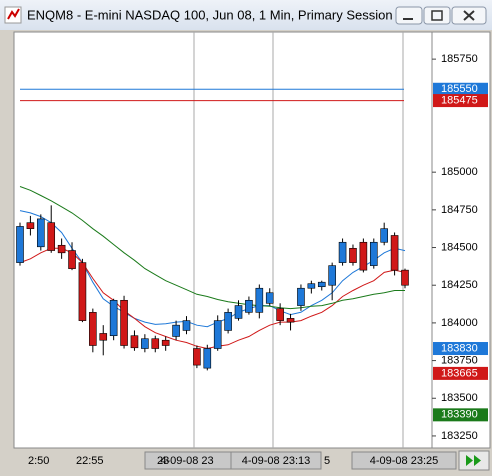  What do you see at coordinates (186, 461) in the screenshot?
I see `x-tick-label: 4-09-08 23` at bounding box center [186, 461].